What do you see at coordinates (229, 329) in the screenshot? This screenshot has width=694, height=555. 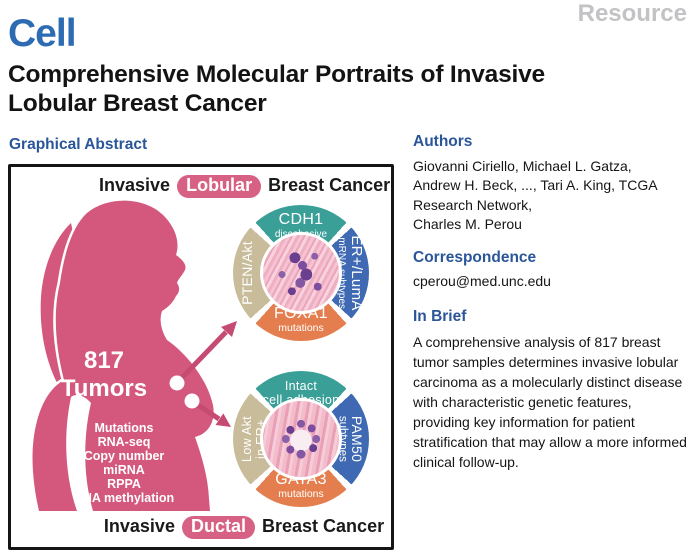 I see `arrowhead-top-icon` at bounding box center [229, 329].